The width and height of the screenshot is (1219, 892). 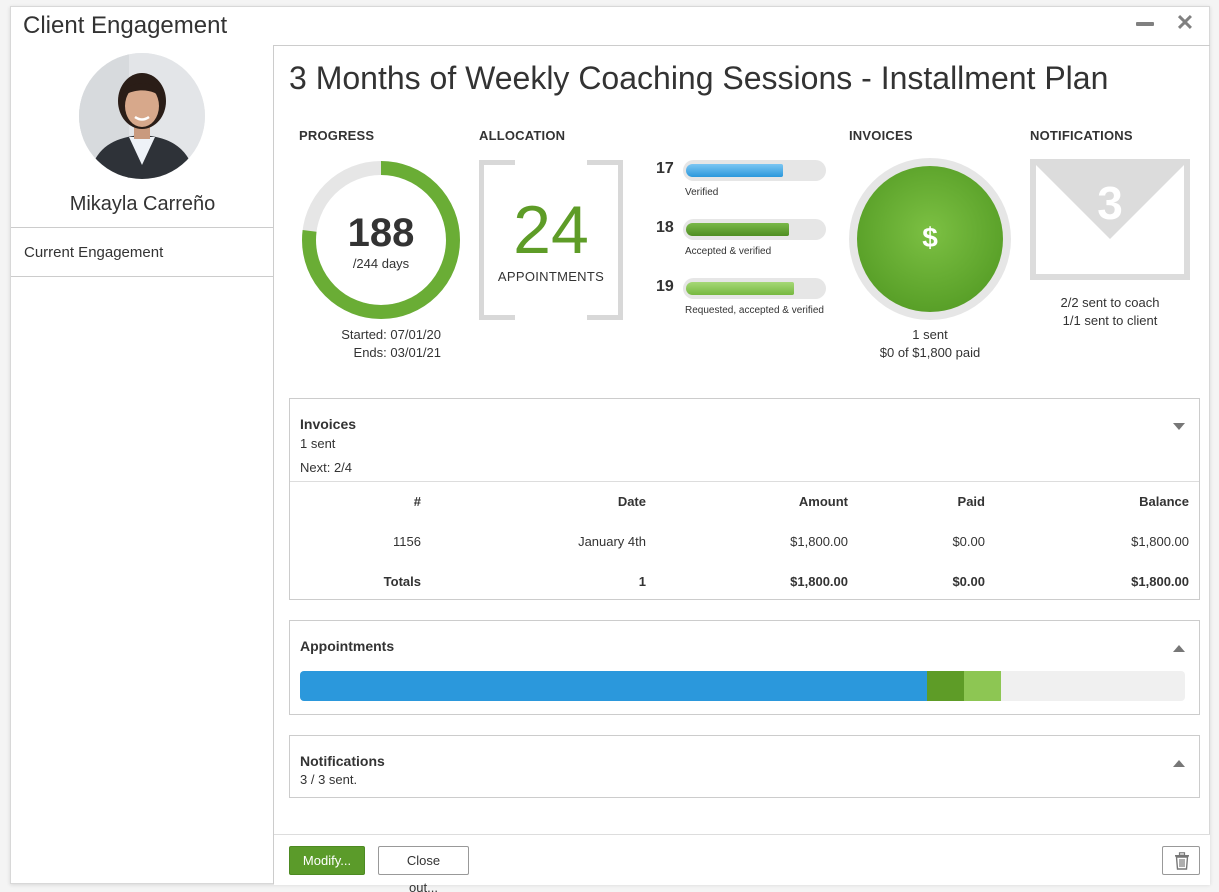 What do you see at coordinates (971, 501) in the screenshot?
I see `column-header: Paid` at bounding box center [971, 501].